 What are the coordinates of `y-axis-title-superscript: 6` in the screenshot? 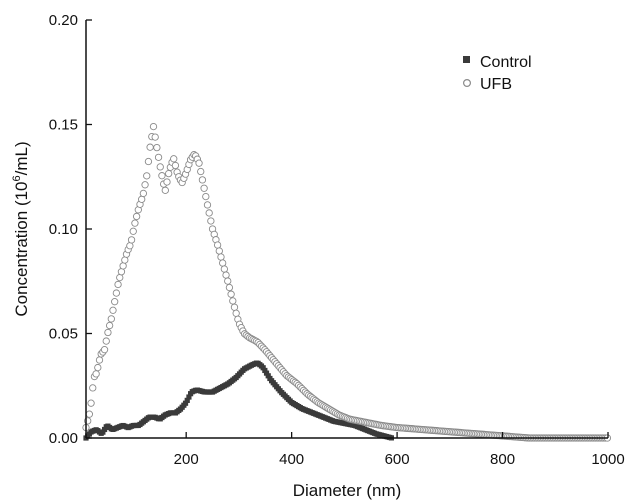 It's located at (17, 178).